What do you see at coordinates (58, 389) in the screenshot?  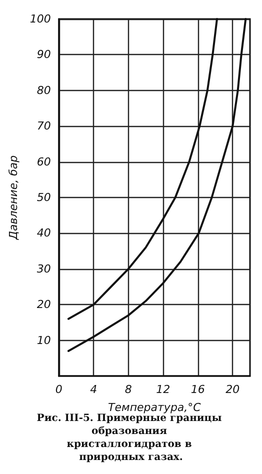 I see `x-tick-label: 0` at bounding box center [58, 389].